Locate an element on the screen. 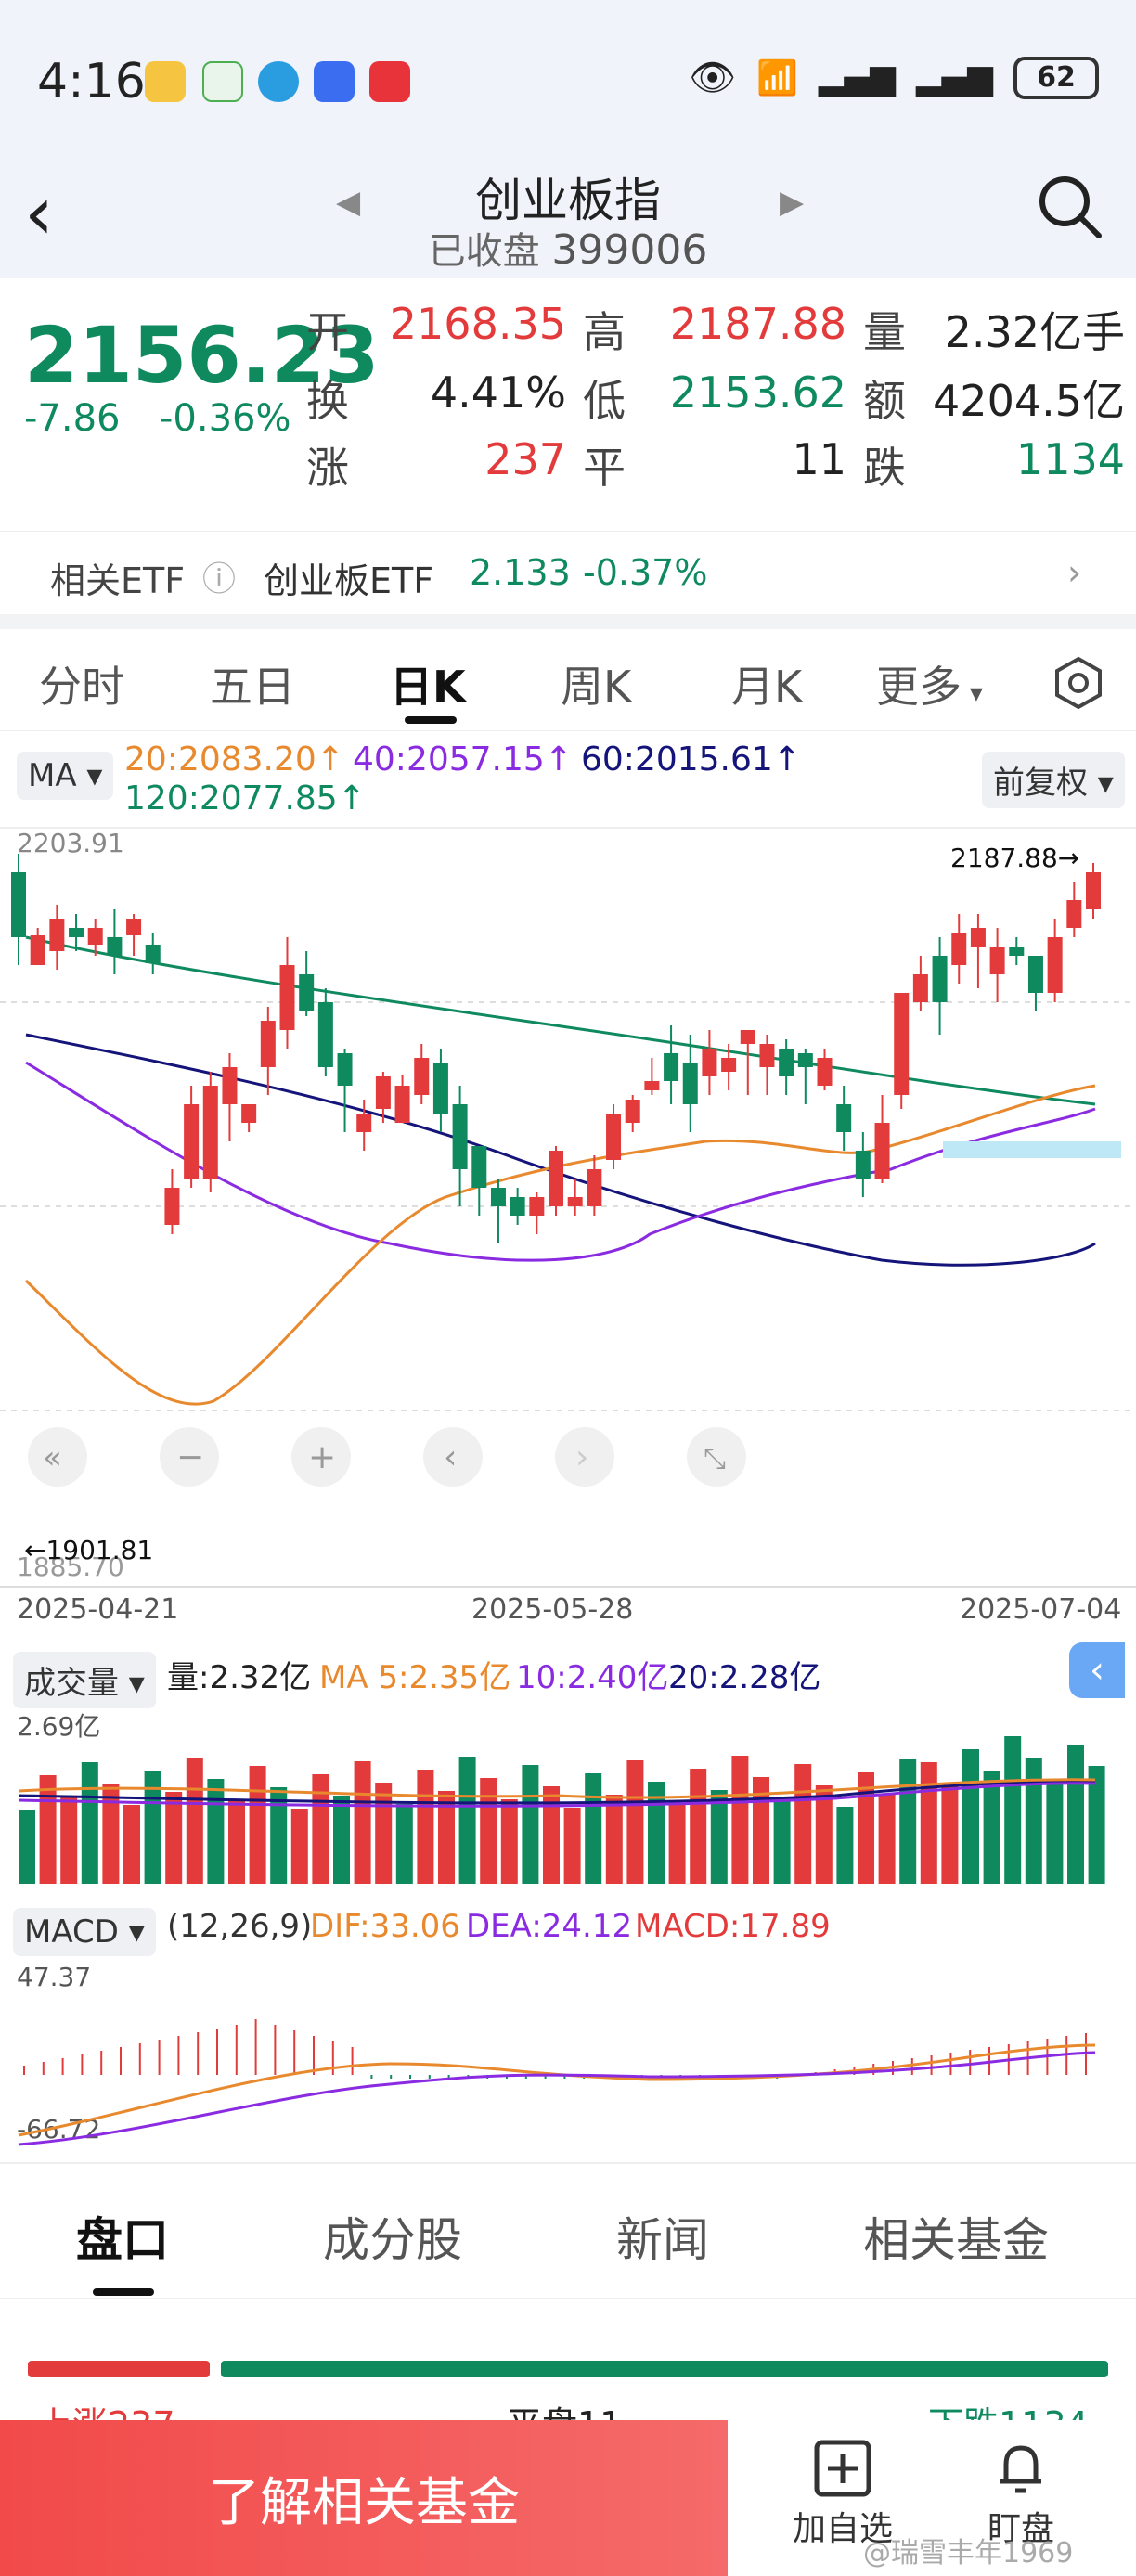  ma120-value: 120:2077.85↑ is located at coordinates (245, 798).